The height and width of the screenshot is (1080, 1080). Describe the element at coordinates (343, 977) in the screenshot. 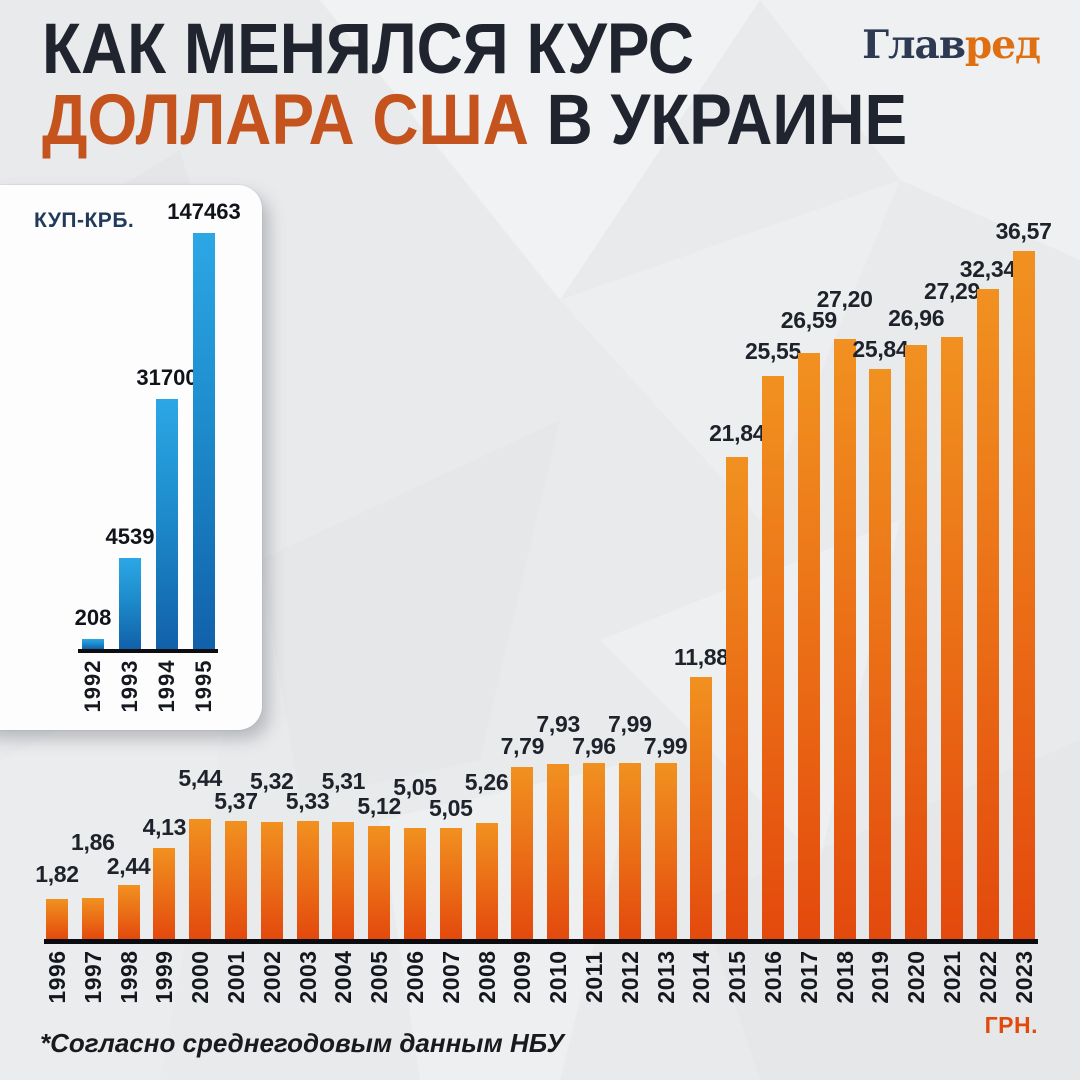

I see `year-label-2004: 2004` at that location.